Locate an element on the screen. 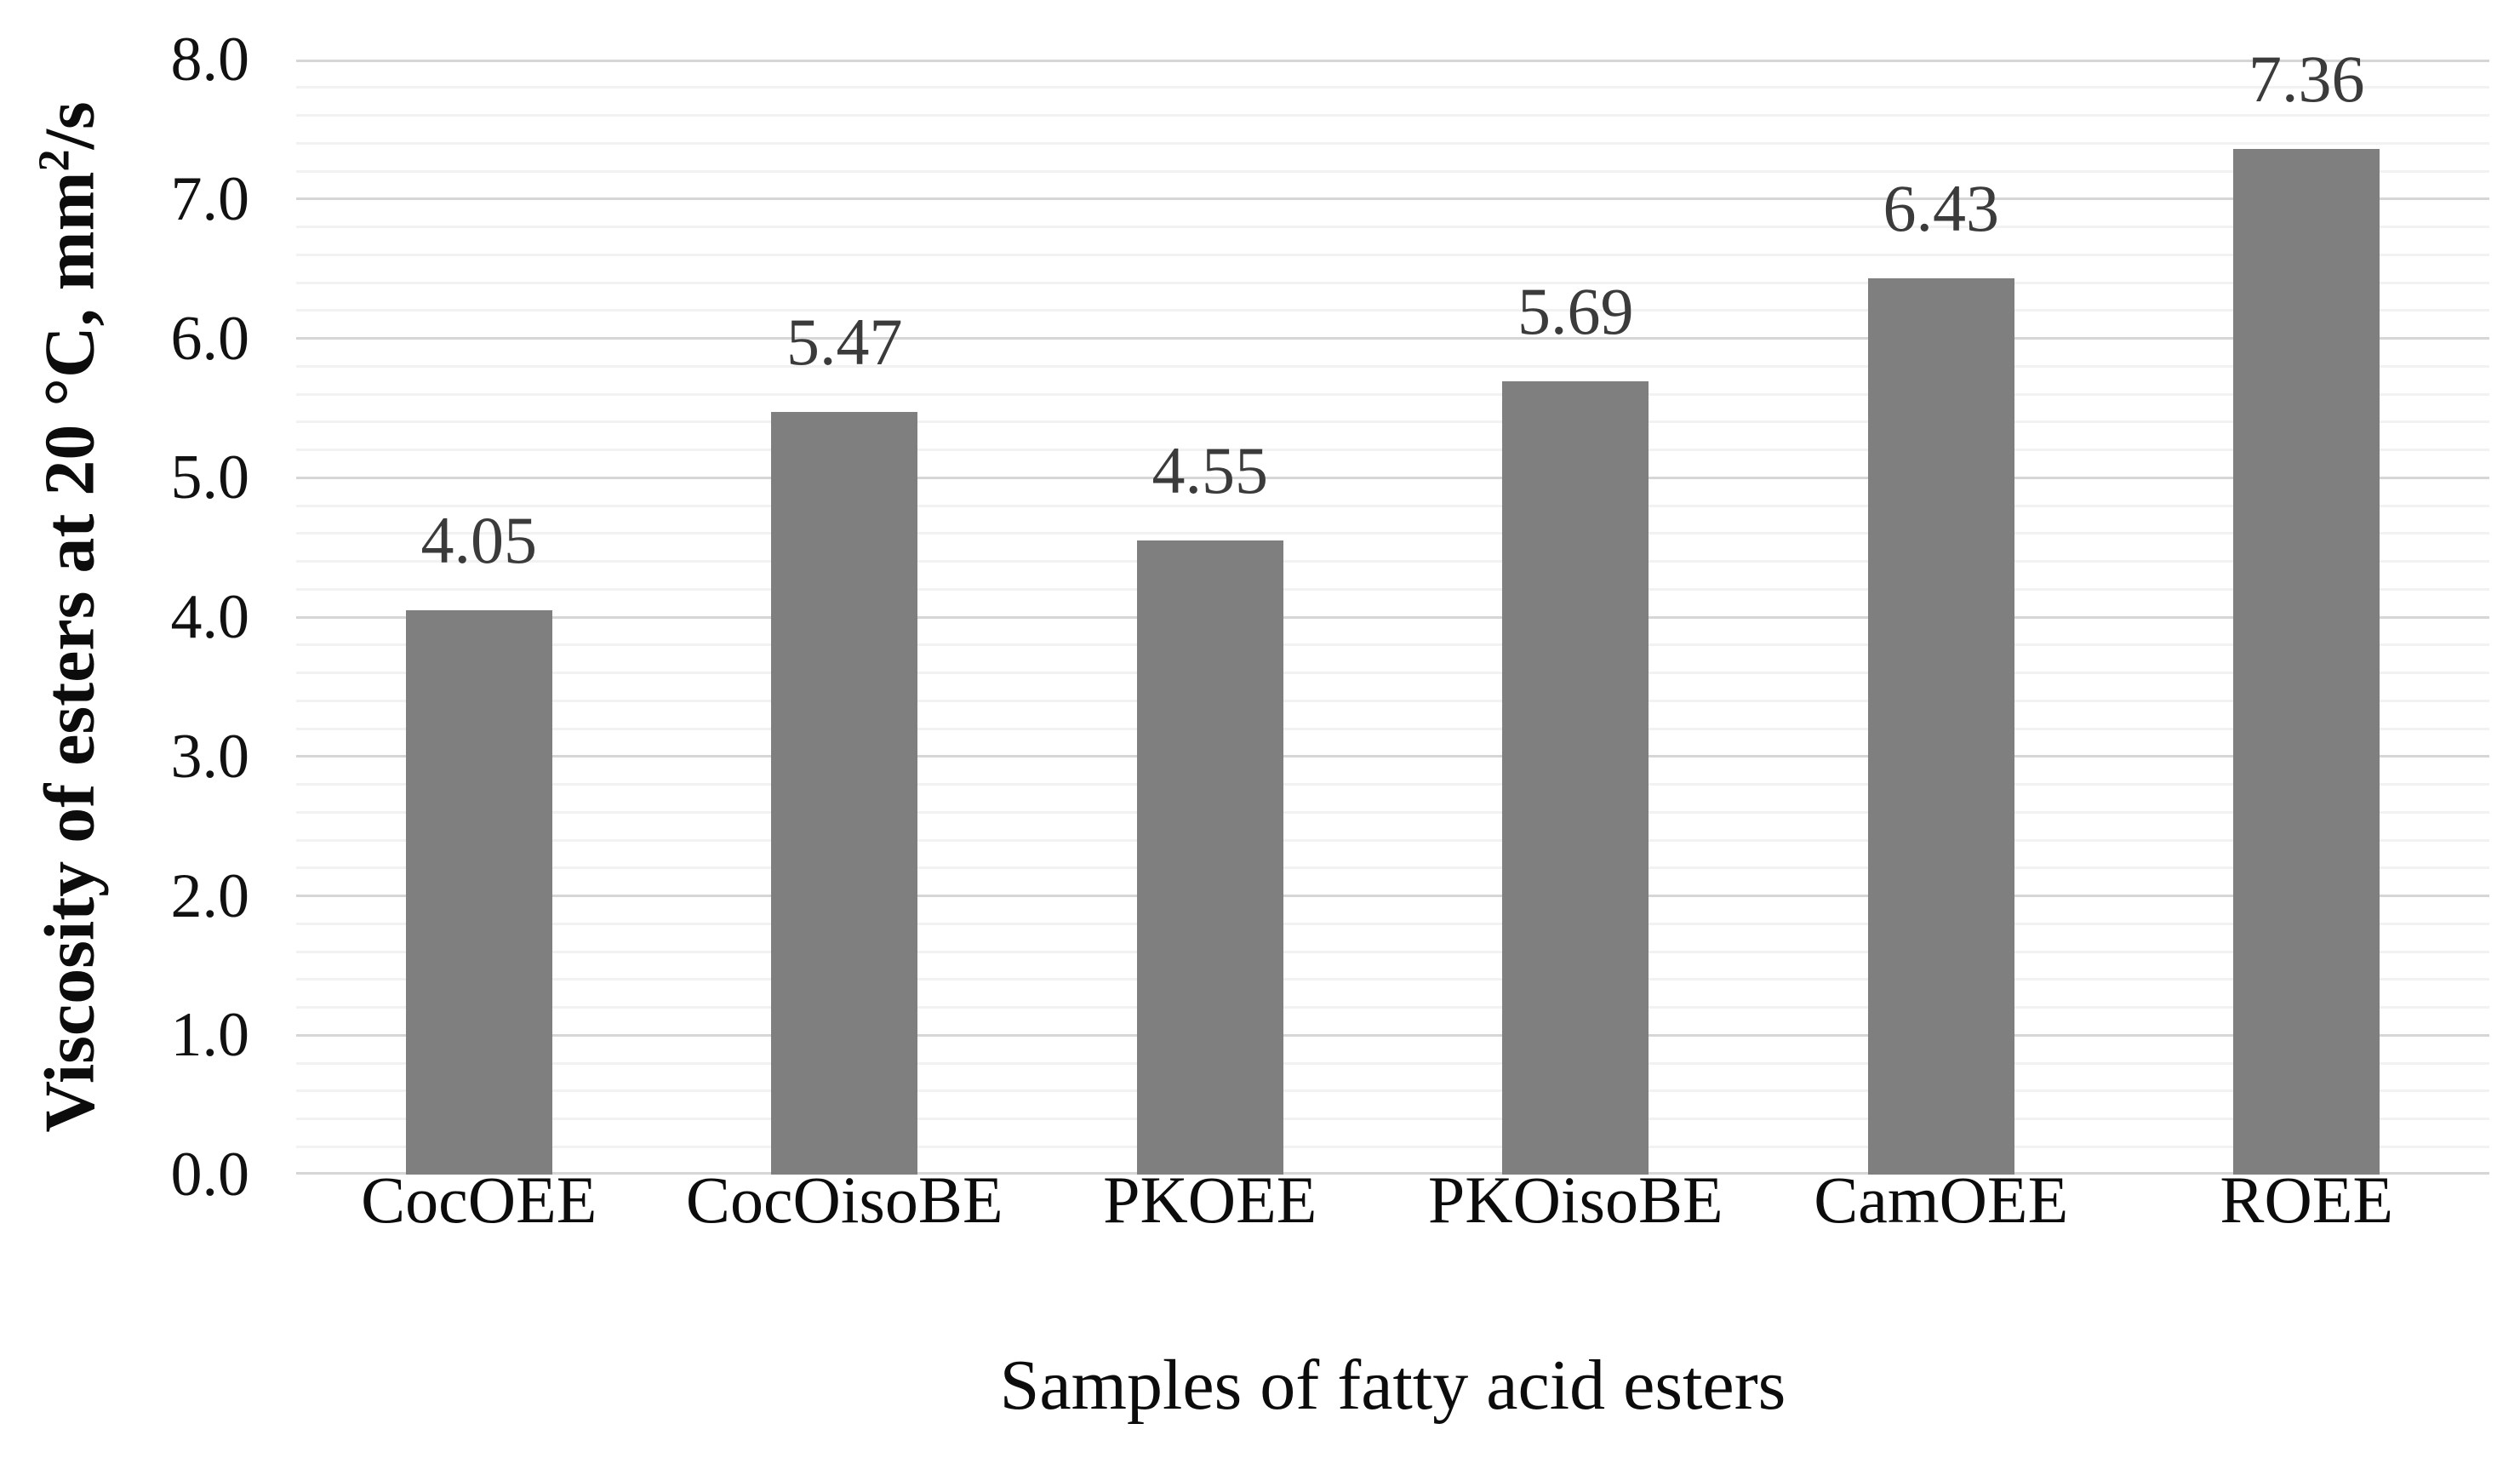  y-tick-label: 1.0 is located at coordinates (210, 1036).